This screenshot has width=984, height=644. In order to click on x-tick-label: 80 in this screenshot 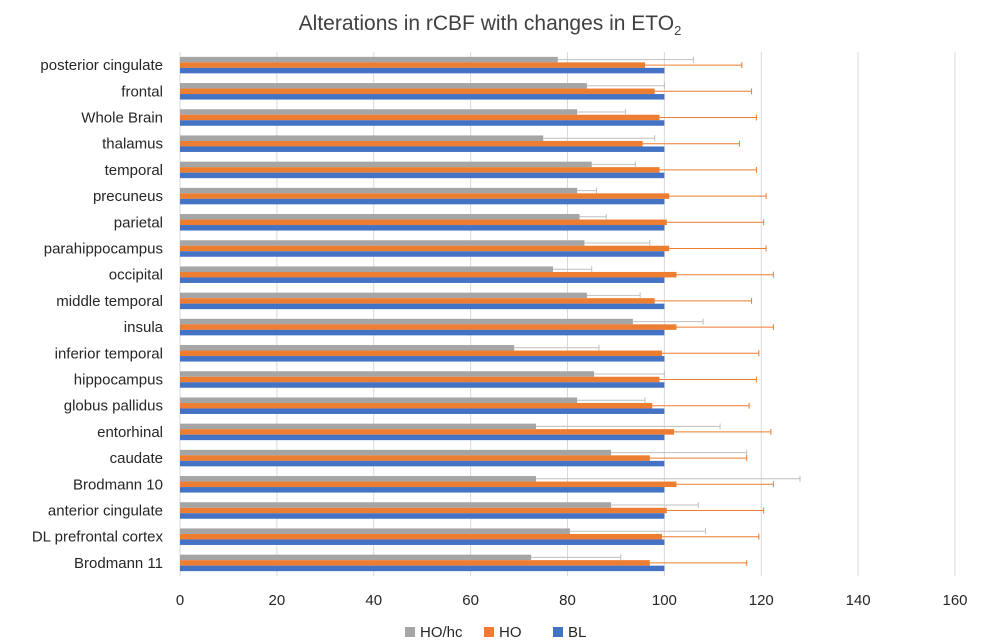, I will do `click(567, 600)`.